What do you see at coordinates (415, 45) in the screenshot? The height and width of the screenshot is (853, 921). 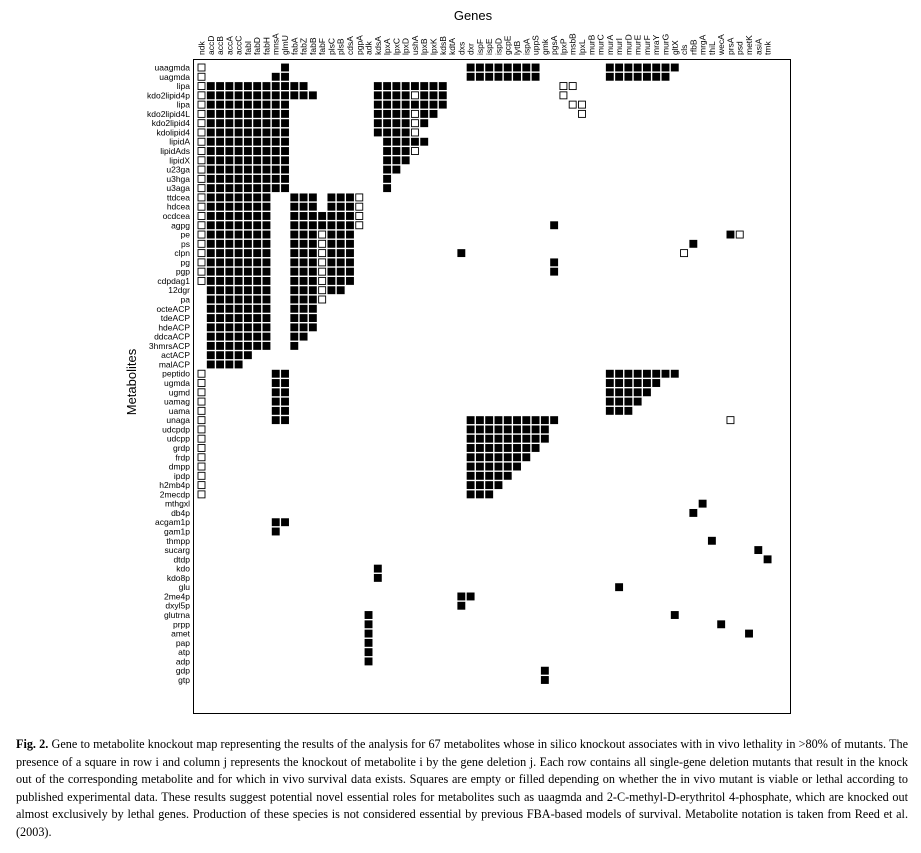 I see `gene-label: ushA` at bounding box center [415, 45].